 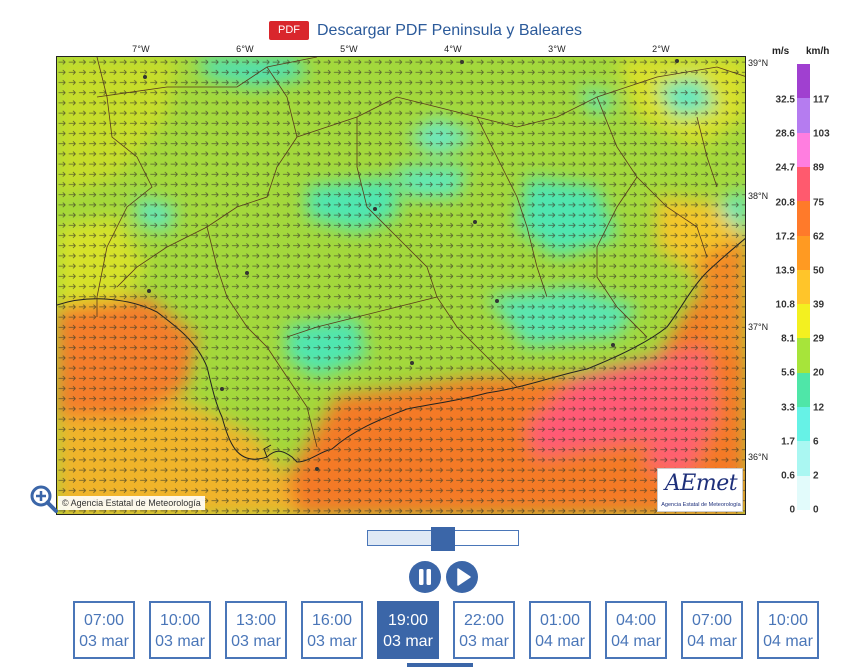 What do you see at coordinates (758, 196) in the screenshot?
I see `lat-label: 38°N` at bounding box center [758, 196].